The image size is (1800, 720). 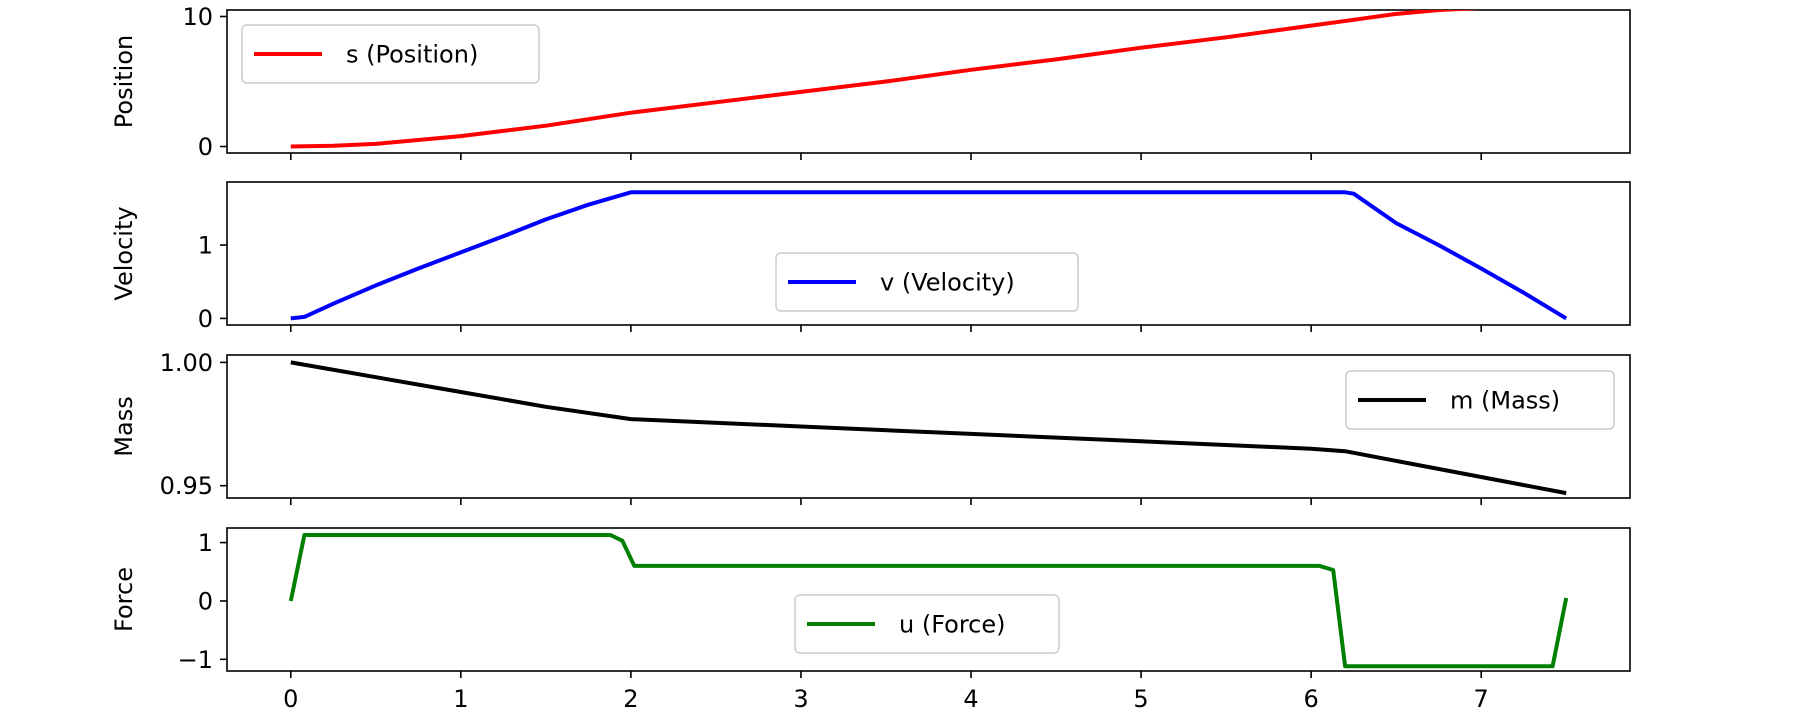 I want to click on legend-label: s (Position), so click(x=412, y=55).